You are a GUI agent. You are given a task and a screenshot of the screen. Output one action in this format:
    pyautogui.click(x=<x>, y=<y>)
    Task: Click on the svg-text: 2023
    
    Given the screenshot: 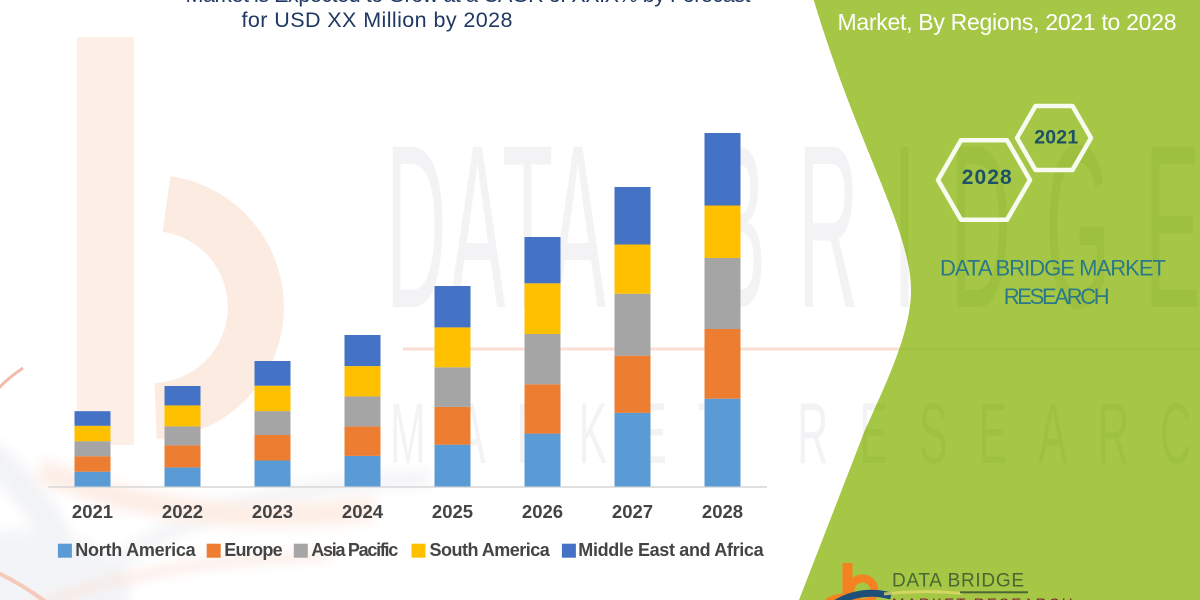 What is the action you would take?
    pyautogui.click(x=272, y=511)
    